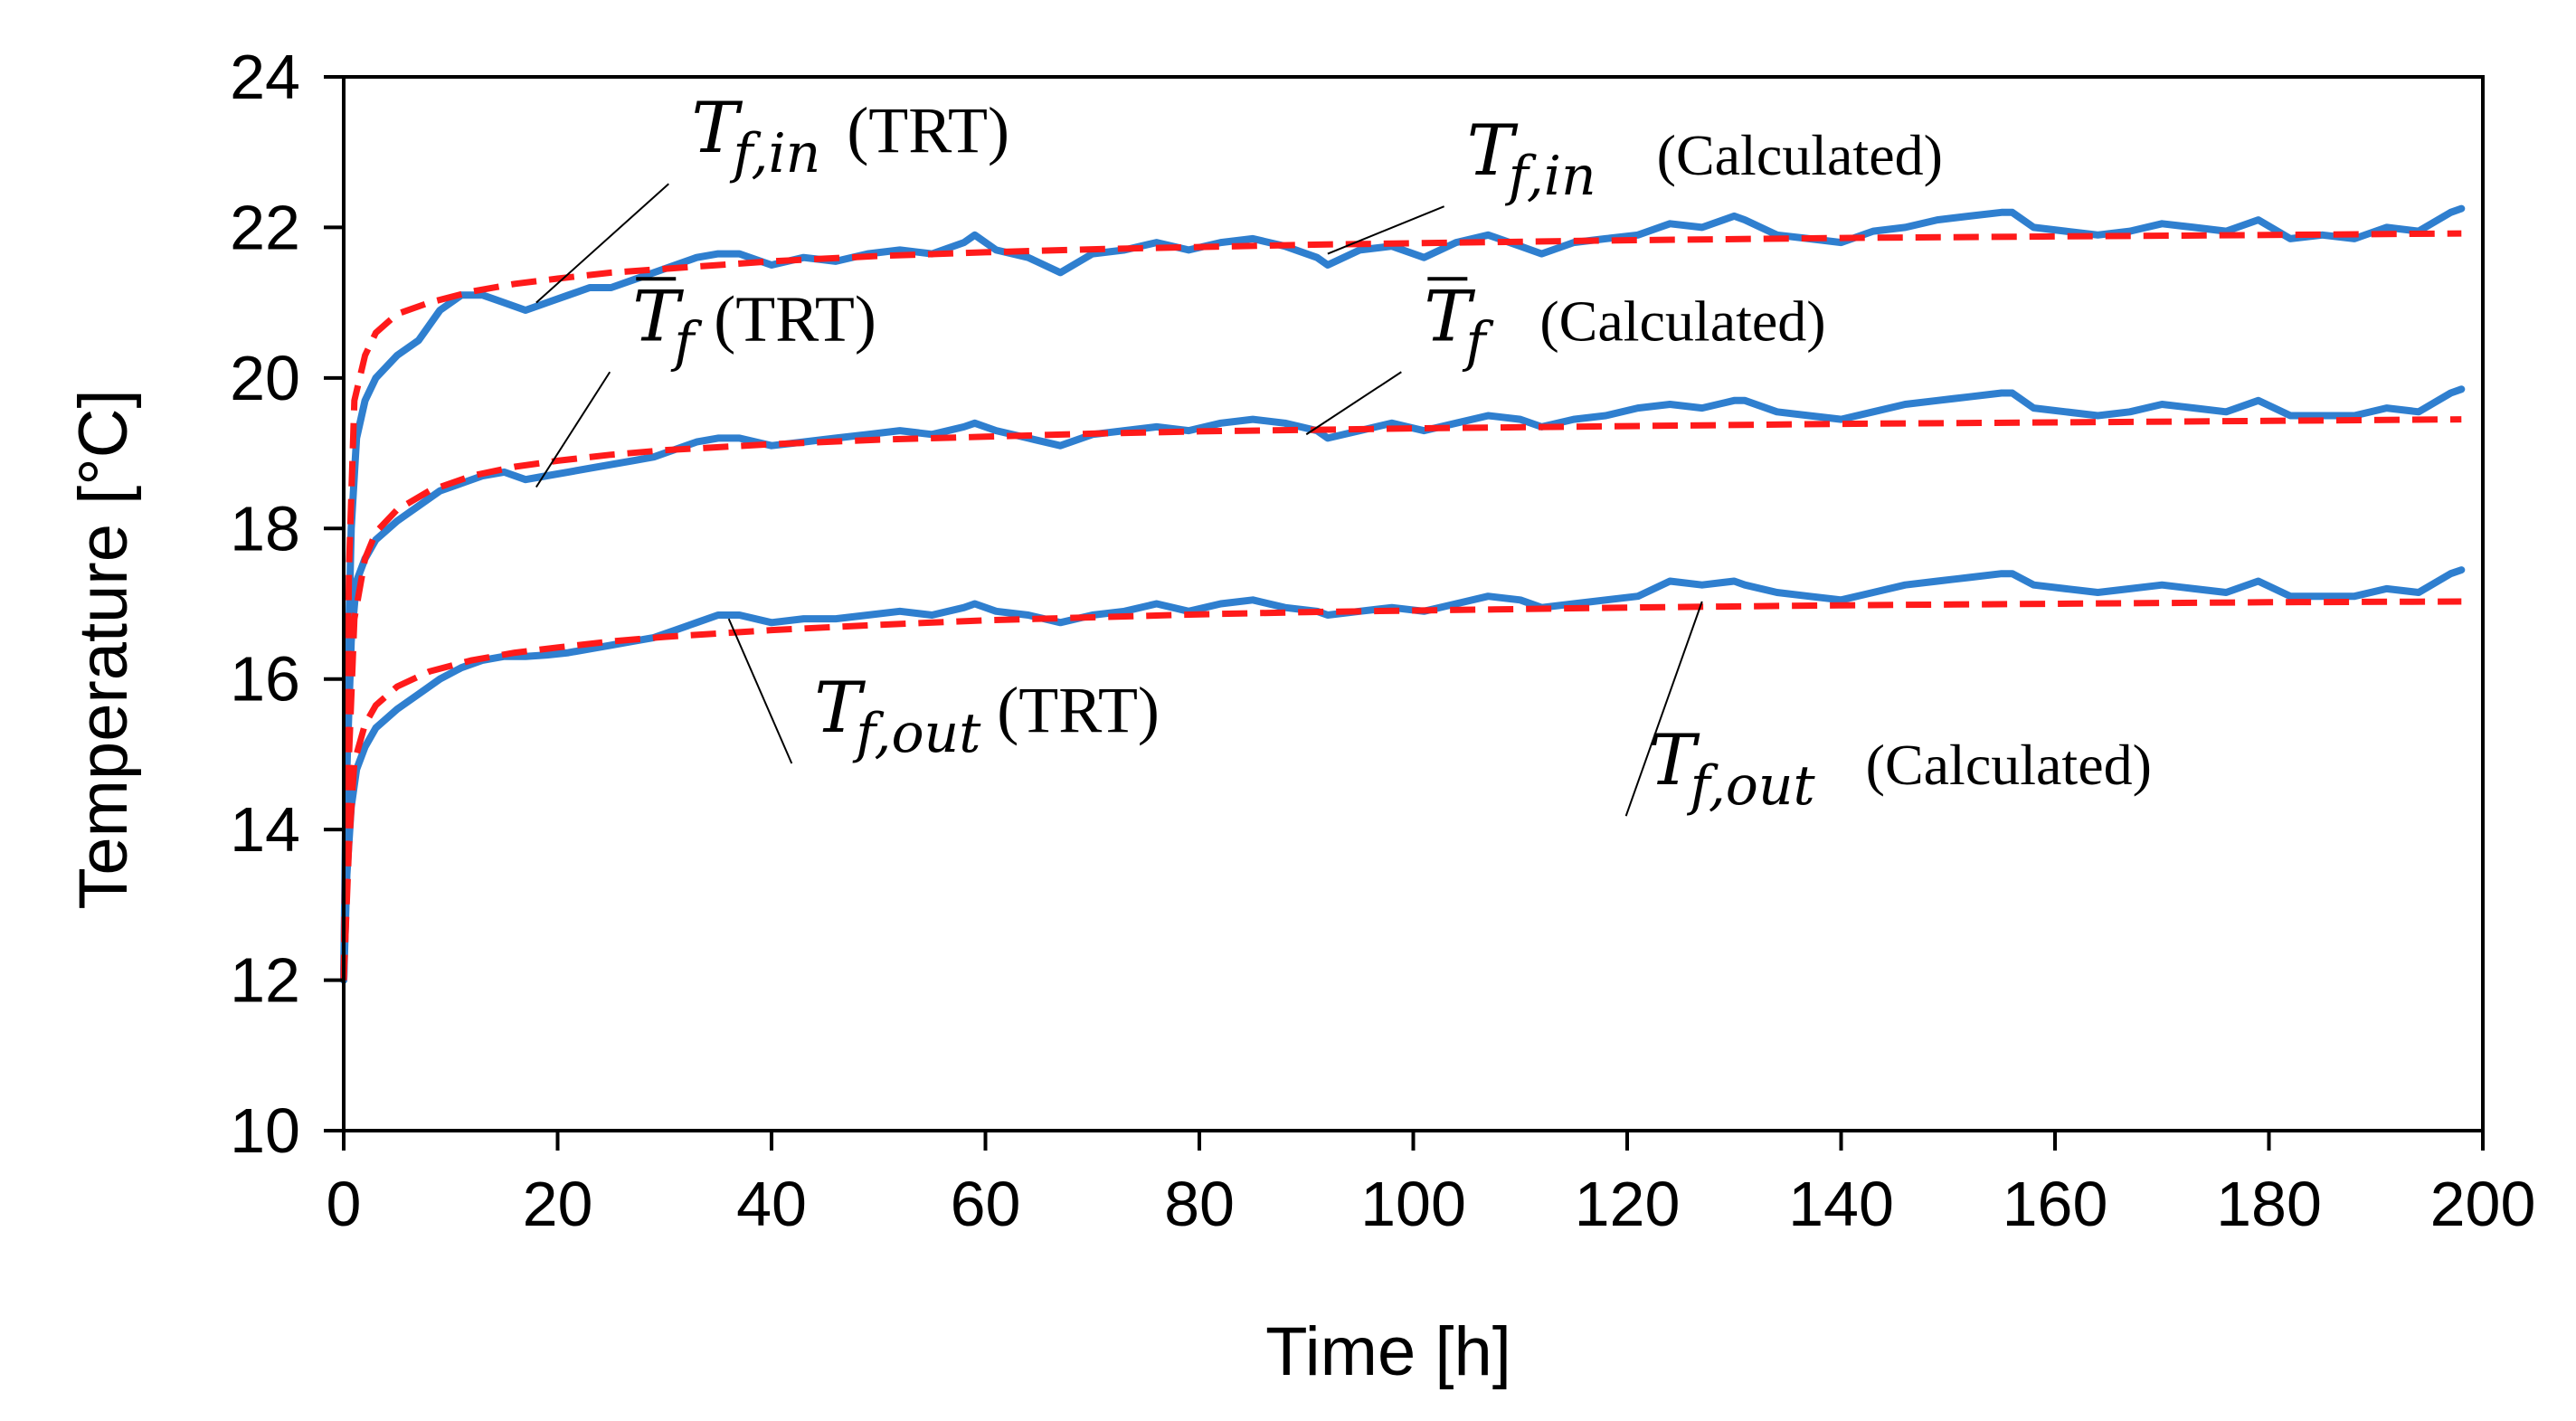 The image size is (2576, 1421). Describe the element at coordinates (772, 196) in the screenshot. I see `annotation-tfin-trt: Tf,in (TRT)` at that location.